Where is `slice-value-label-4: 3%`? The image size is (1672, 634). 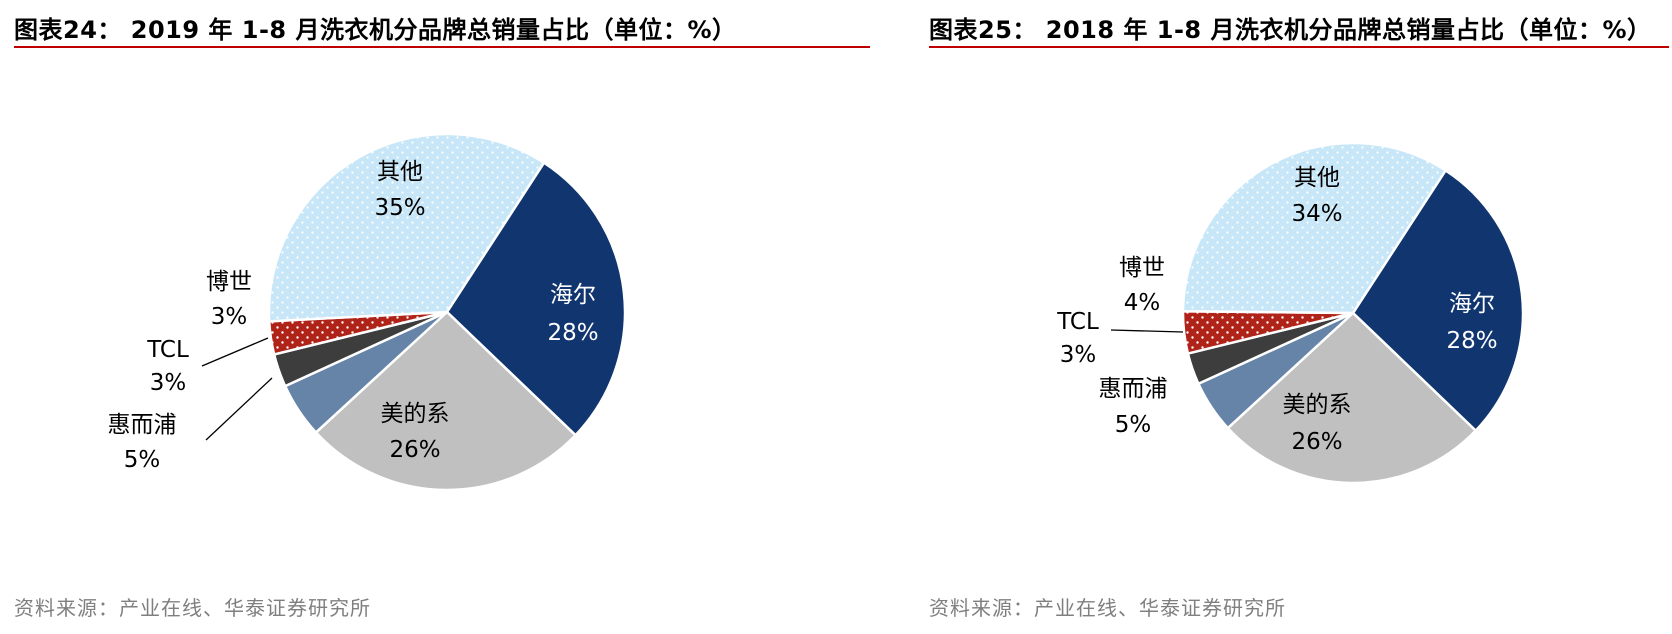
slice-value-label-4: 3% is located at coordinates (229, 317).